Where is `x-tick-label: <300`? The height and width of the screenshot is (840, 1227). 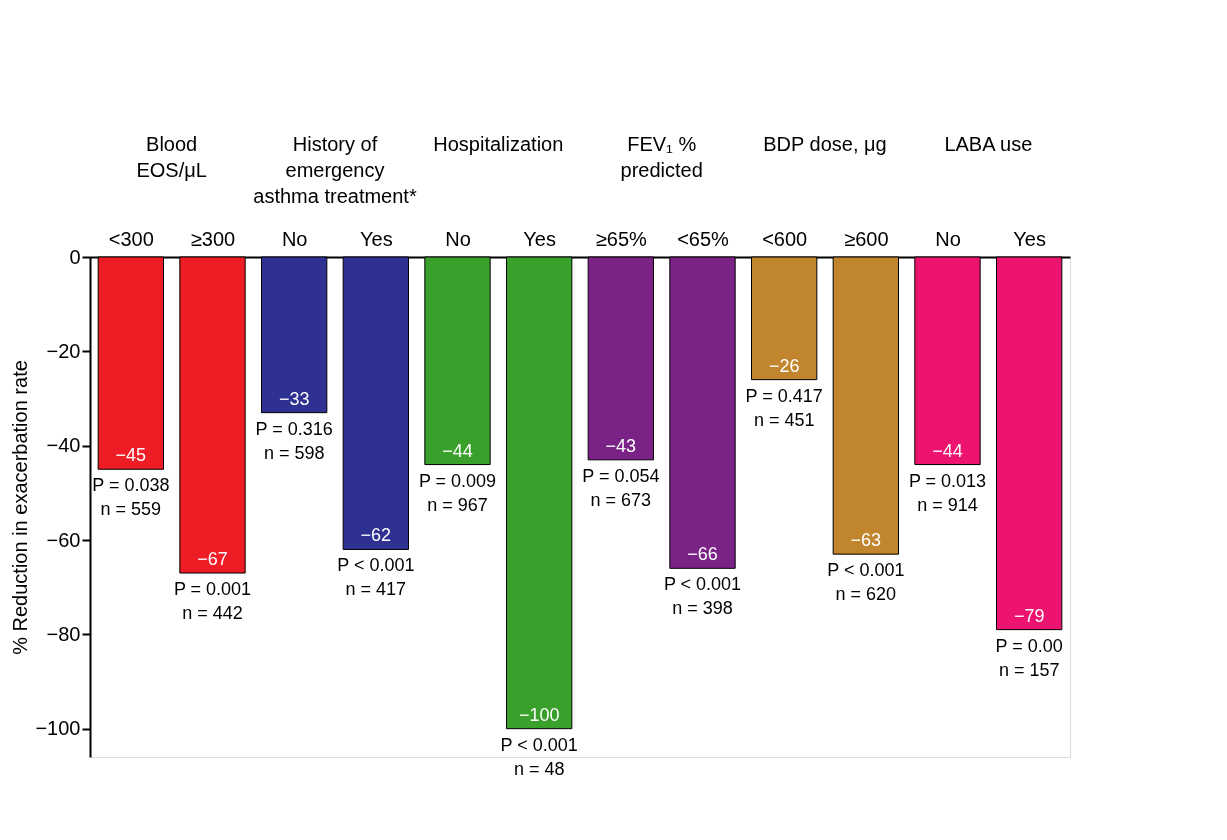
x-tick-label: <300 is located at coordinates (131, 238).